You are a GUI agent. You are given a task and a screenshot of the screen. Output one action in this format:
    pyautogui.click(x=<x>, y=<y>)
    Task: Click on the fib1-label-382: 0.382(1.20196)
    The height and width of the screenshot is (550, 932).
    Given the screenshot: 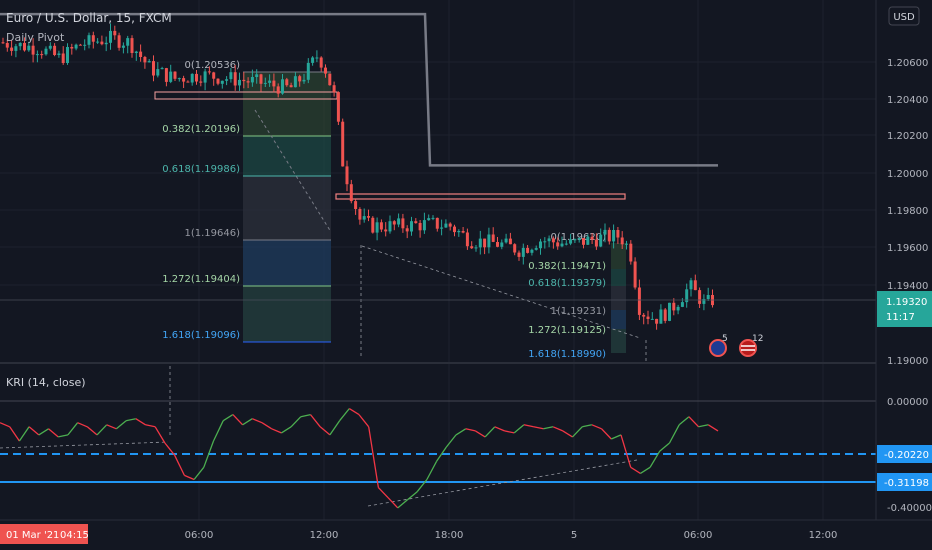 What is the action you would take?
    pyautogui.click(x=201, y=129)
    